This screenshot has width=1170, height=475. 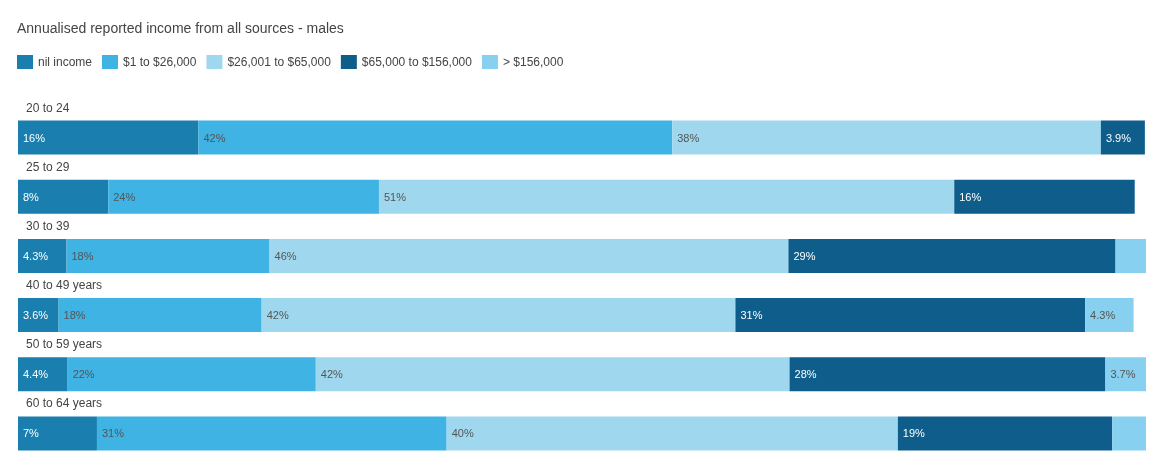 I want to click on legend-label: nil income, so click(x=65, y=62).